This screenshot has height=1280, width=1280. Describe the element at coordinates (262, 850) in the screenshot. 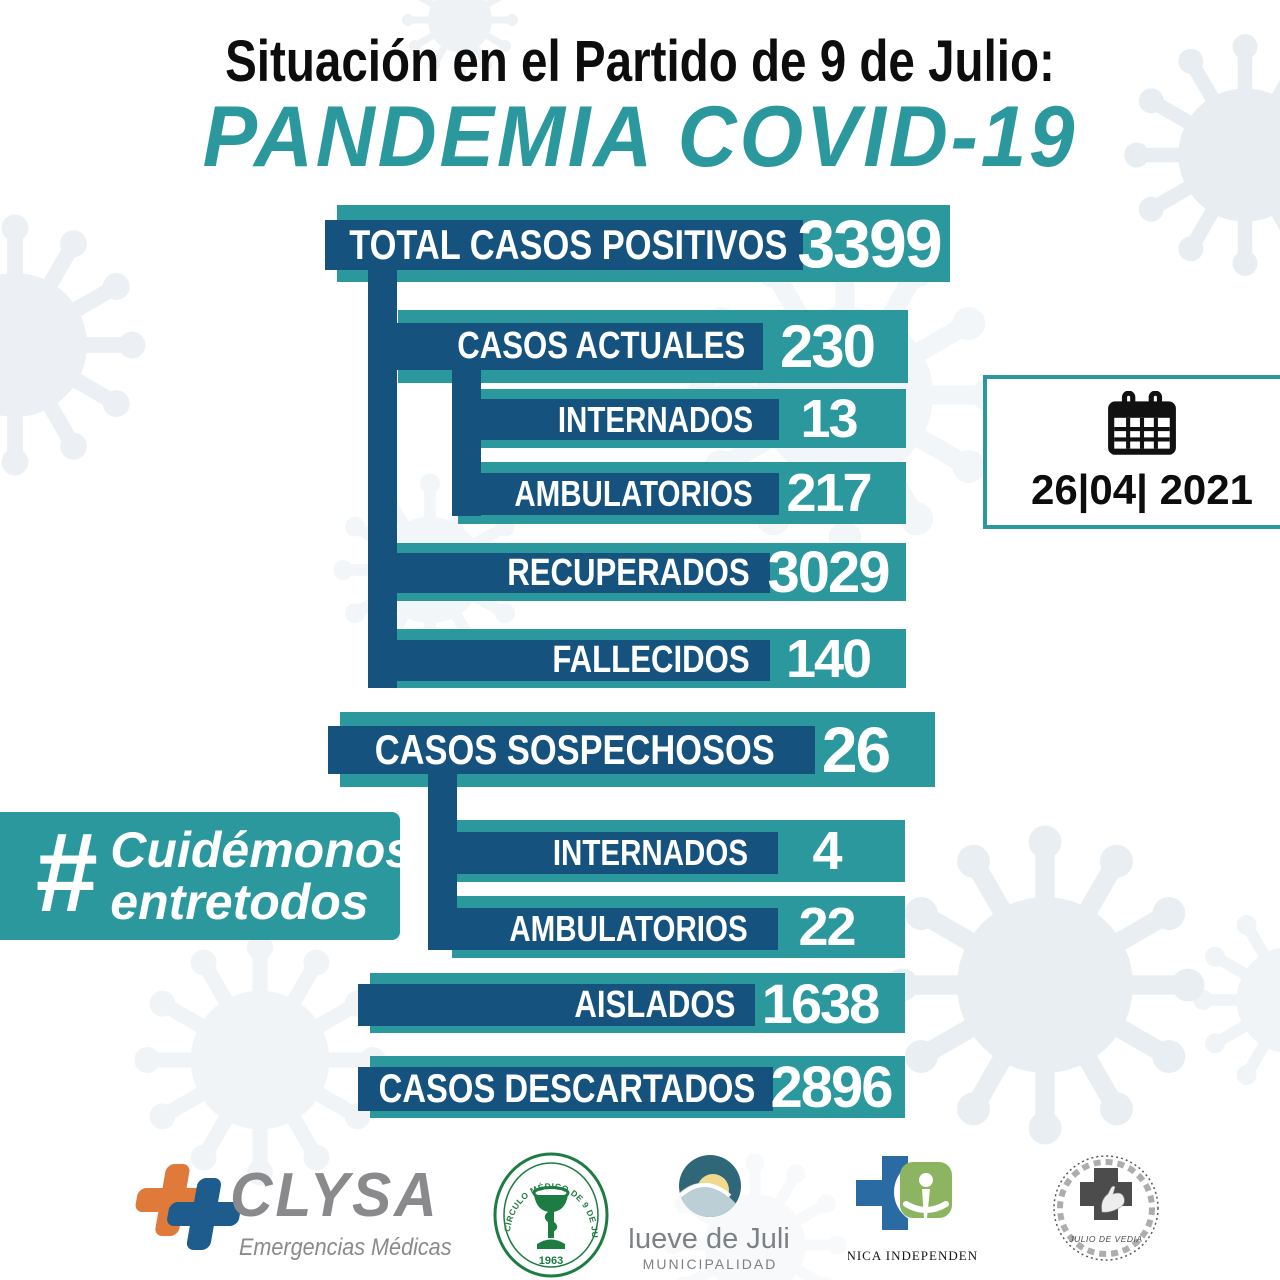

I see `hashtag-line1: Cuidémonos` at that location.